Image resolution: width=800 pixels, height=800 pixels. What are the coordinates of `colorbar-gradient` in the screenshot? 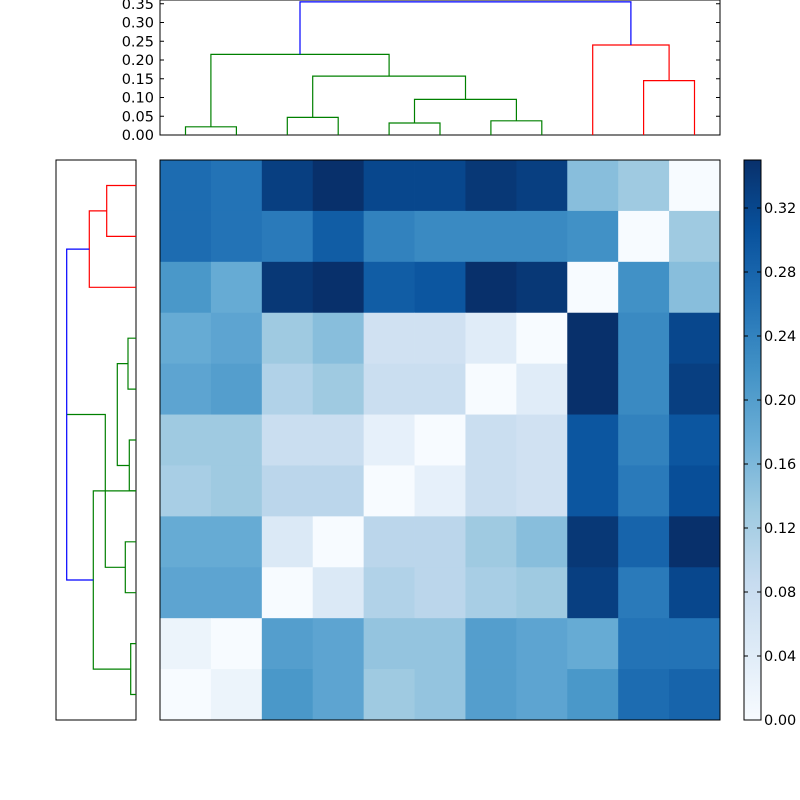 It's located at (752, 440).